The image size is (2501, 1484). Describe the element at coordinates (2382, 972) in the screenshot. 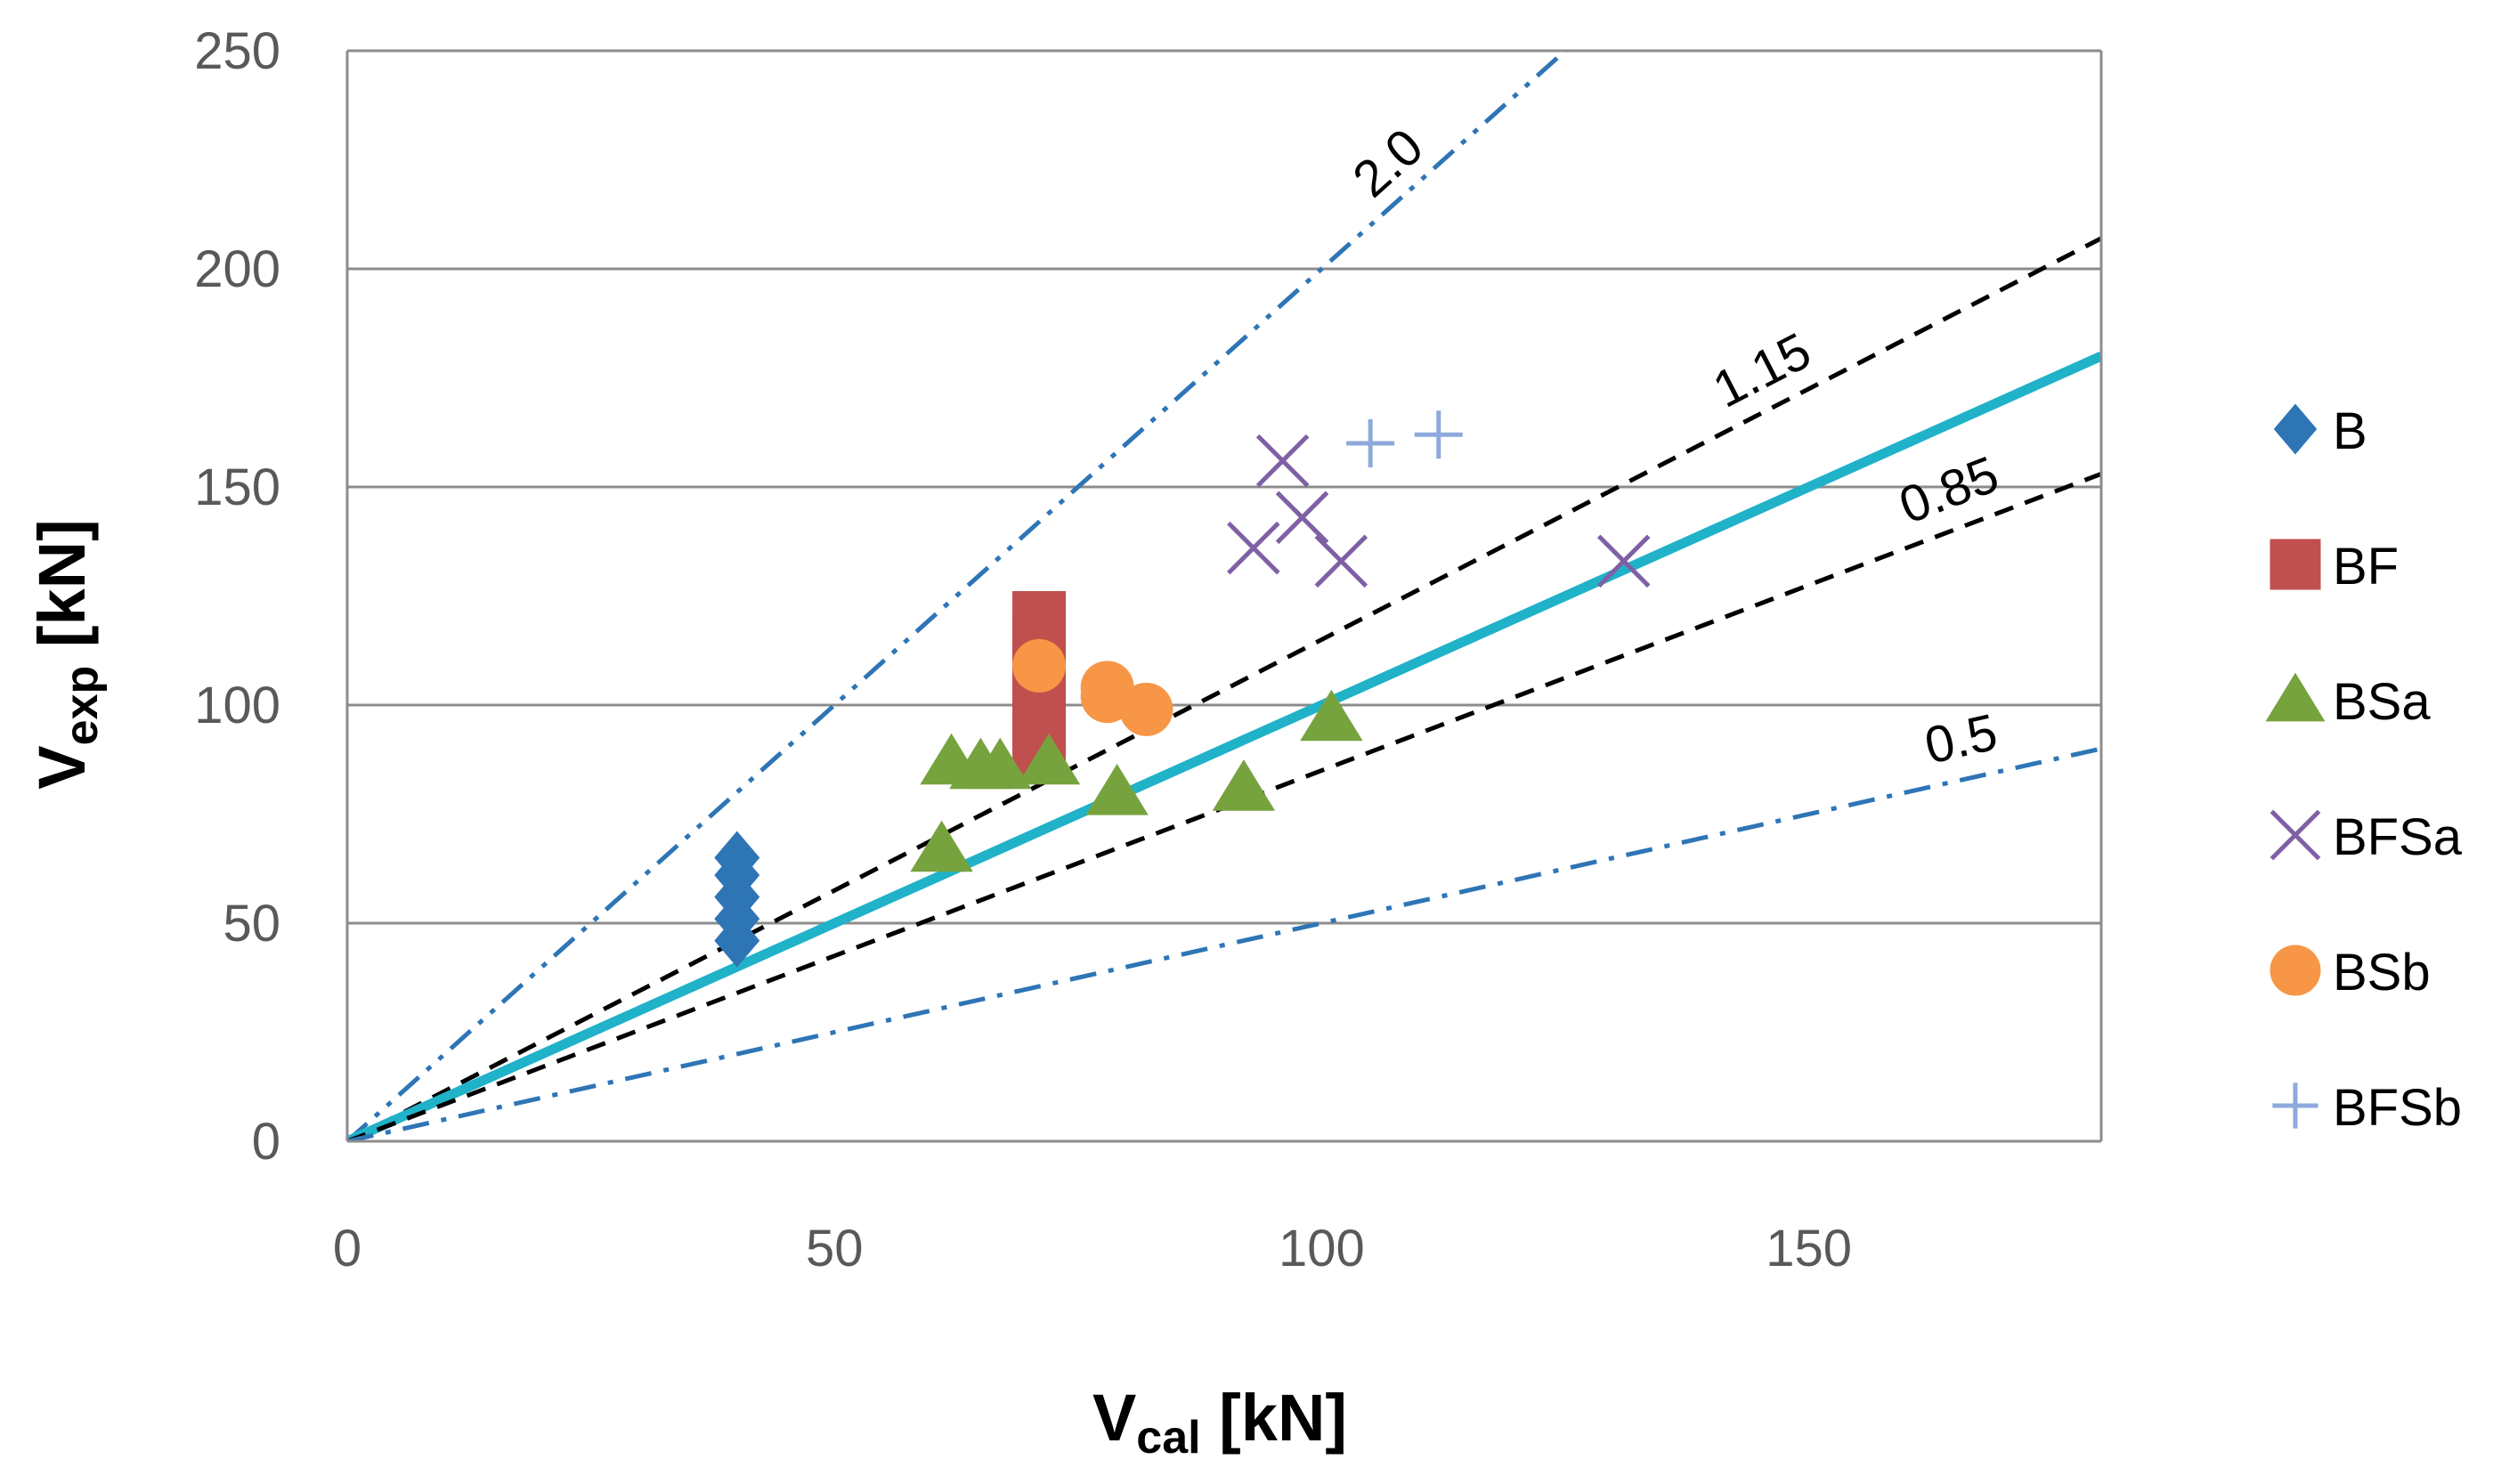

I see `legend-label-BSb: BSb` at that location.